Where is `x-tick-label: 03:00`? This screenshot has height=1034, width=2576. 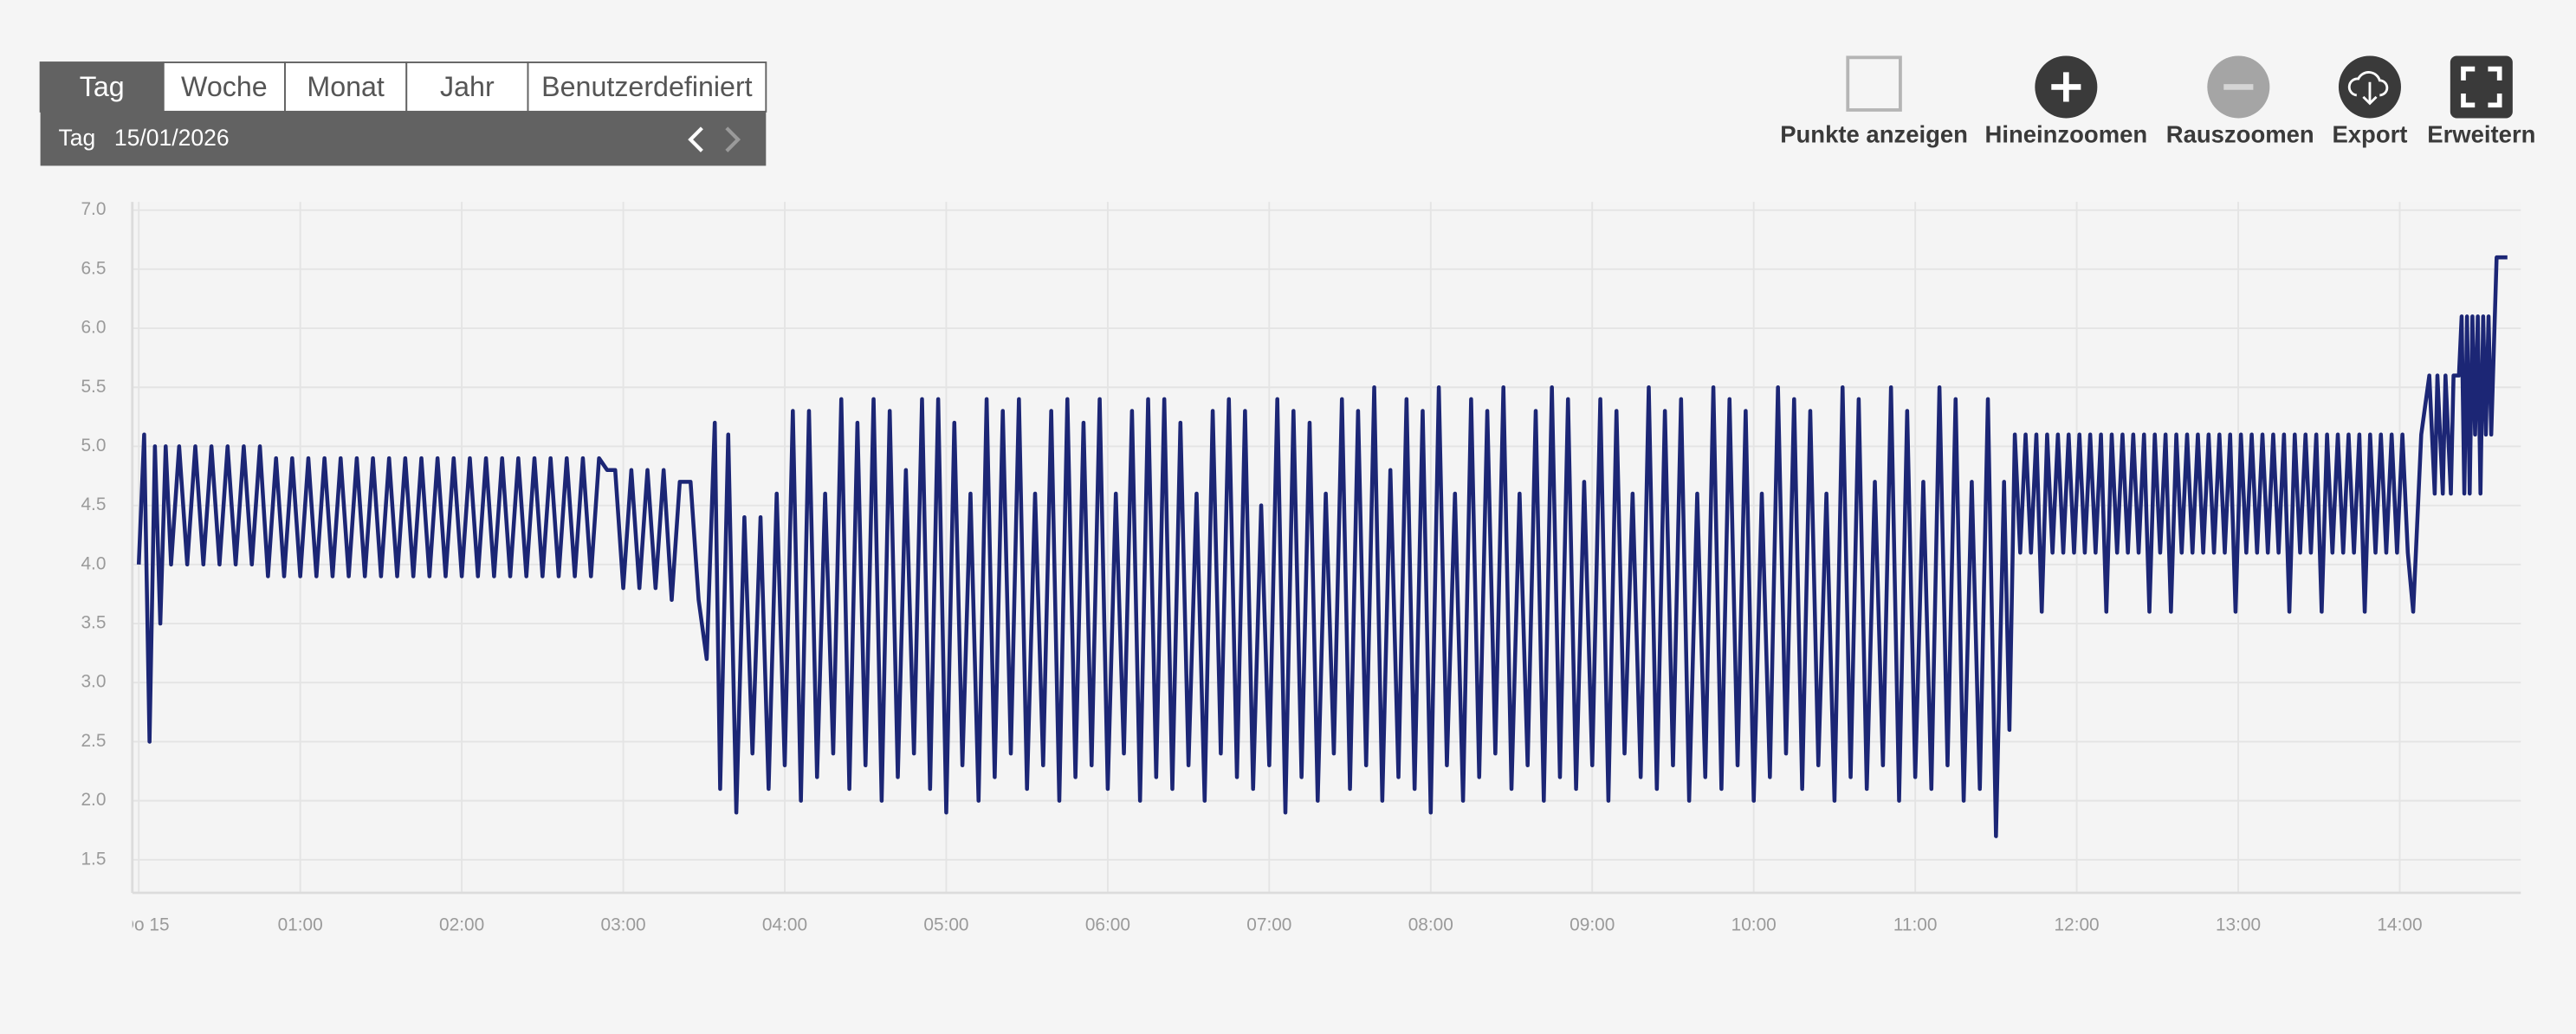 x-tick-label: 03:00 is located at coordinates (622, 924).